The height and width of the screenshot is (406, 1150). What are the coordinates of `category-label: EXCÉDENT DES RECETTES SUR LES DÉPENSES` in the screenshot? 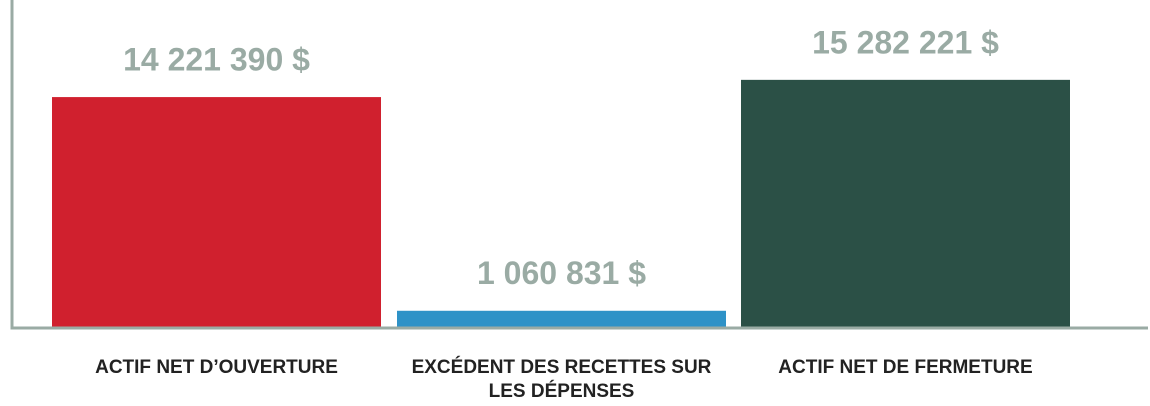 It's located at (561, 379).